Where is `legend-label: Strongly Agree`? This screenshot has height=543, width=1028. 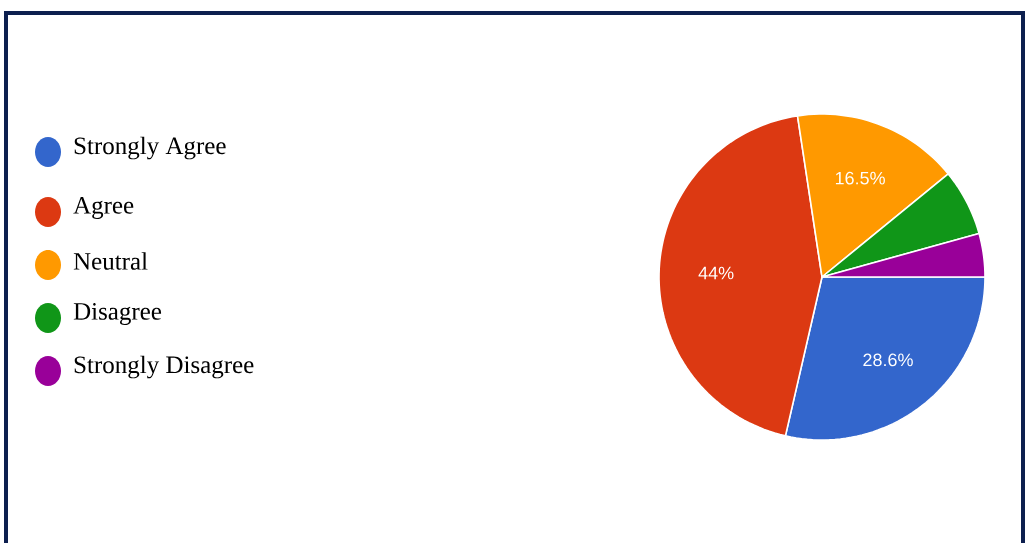
legend-label: Strongly Agree is located at coordinates (150, 148).